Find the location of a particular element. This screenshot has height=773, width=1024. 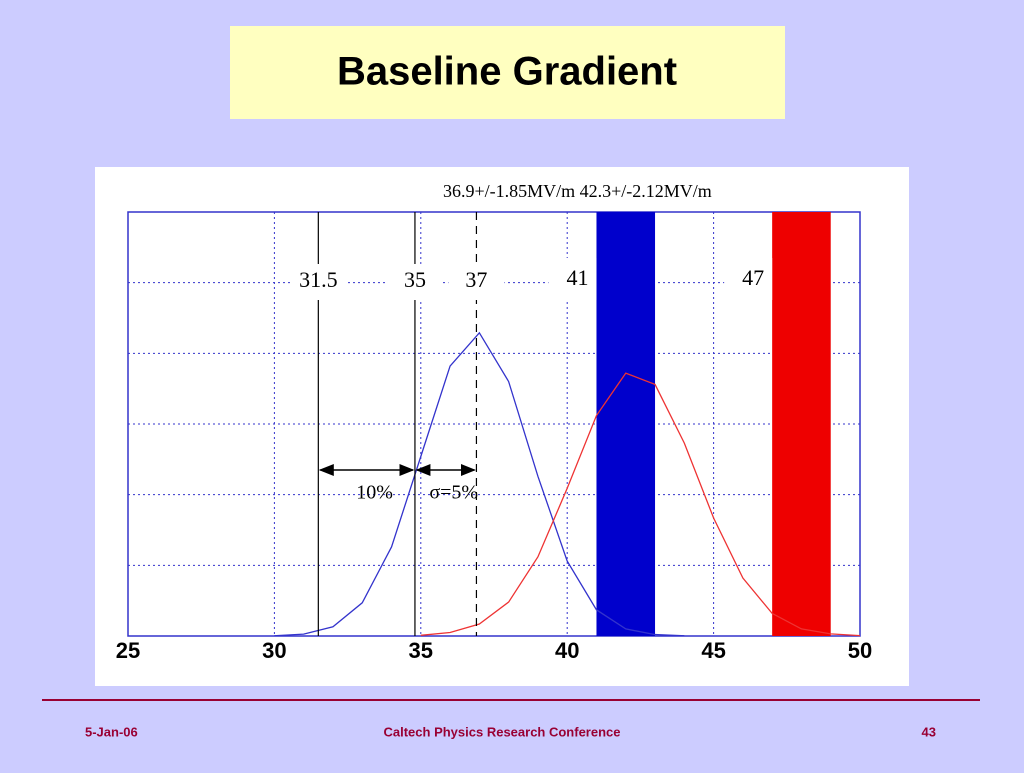

x-tick-label: 50 is located at coordinates (860, 650).